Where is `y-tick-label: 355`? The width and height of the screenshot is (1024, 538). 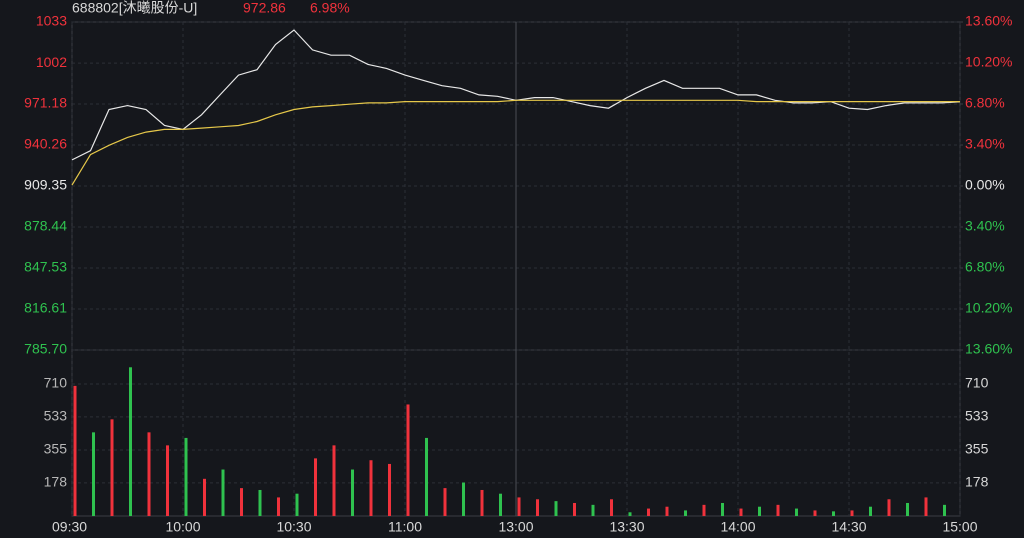
y-tick-label: 355 is located at coordinates (56, 449).